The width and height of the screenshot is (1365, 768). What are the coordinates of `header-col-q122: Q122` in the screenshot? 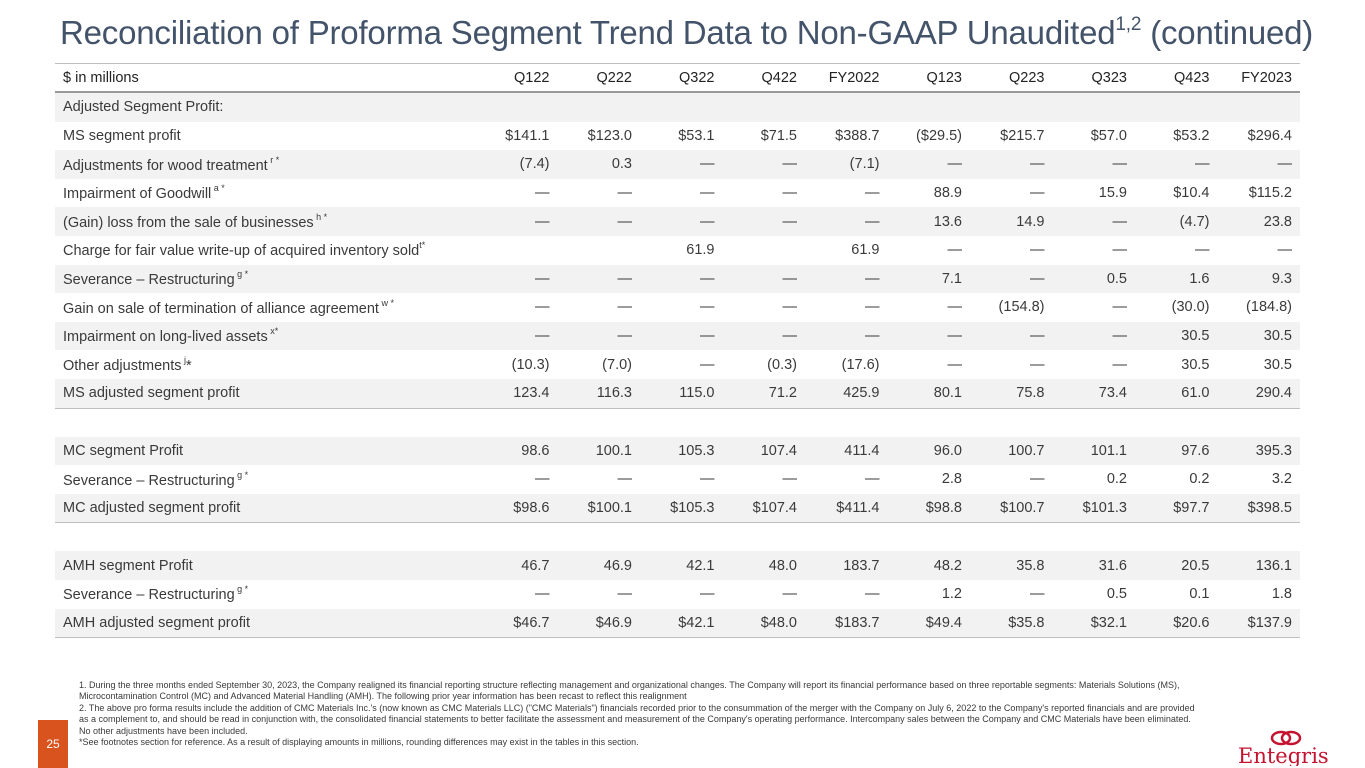 It's located at (516, 78).